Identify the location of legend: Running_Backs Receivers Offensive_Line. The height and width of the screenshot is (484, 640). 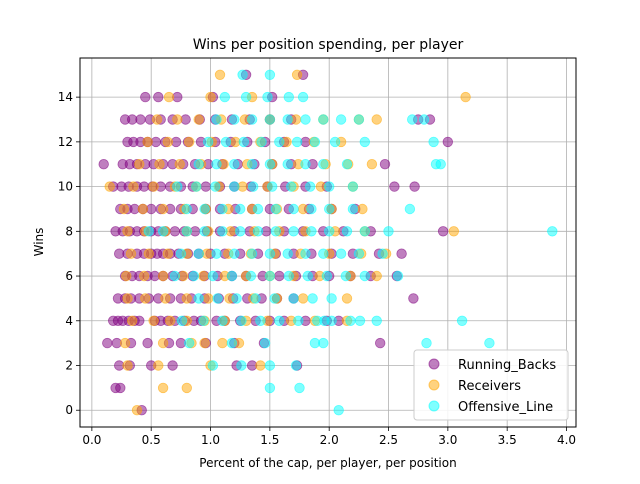
(491, 385).